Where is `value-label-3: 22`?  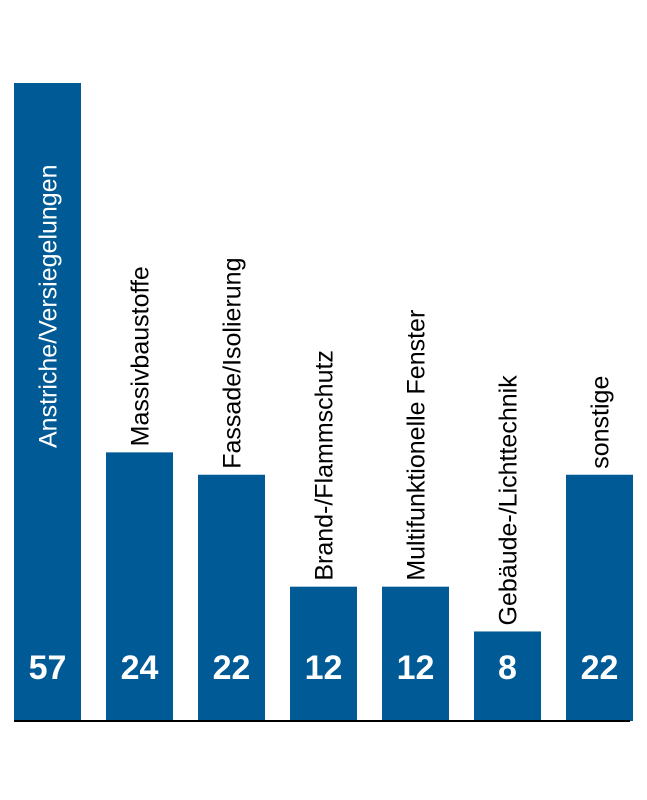
value-label-3: 22 is located at coordinates (232, 668).